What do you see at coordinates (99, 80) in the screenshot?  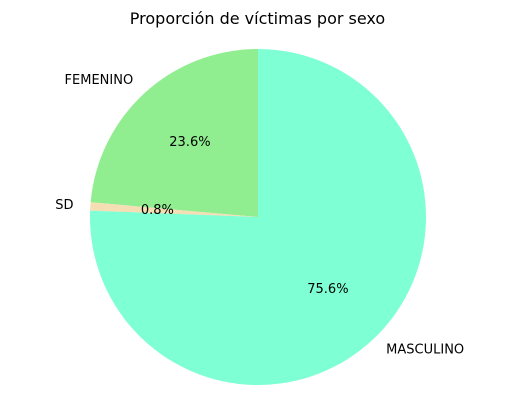 I see `slice-label-femenino: FEMENINO` at bounding box center [99, 80].